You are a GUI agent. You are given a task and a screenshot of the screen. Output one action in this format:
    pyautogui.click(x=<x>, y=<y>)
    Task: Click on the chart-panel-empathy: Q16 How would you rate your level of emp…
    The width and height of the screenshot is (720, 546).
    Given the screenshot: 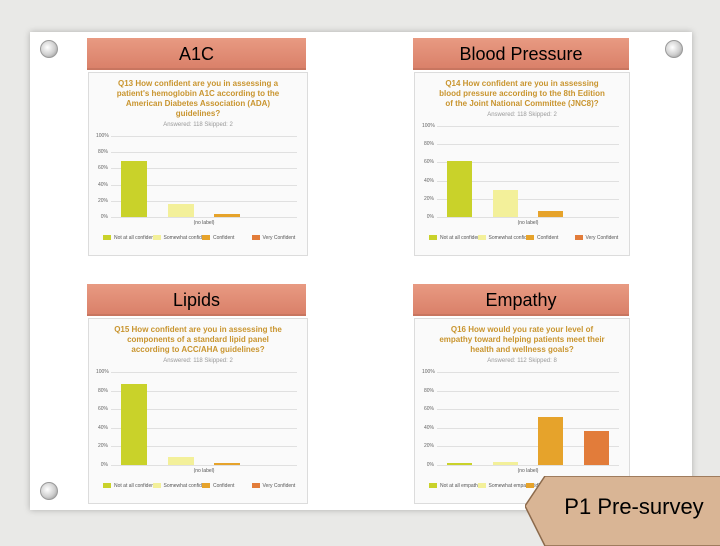 What is the action you would take?
    pyautogui.click(x=522, y=411)
    